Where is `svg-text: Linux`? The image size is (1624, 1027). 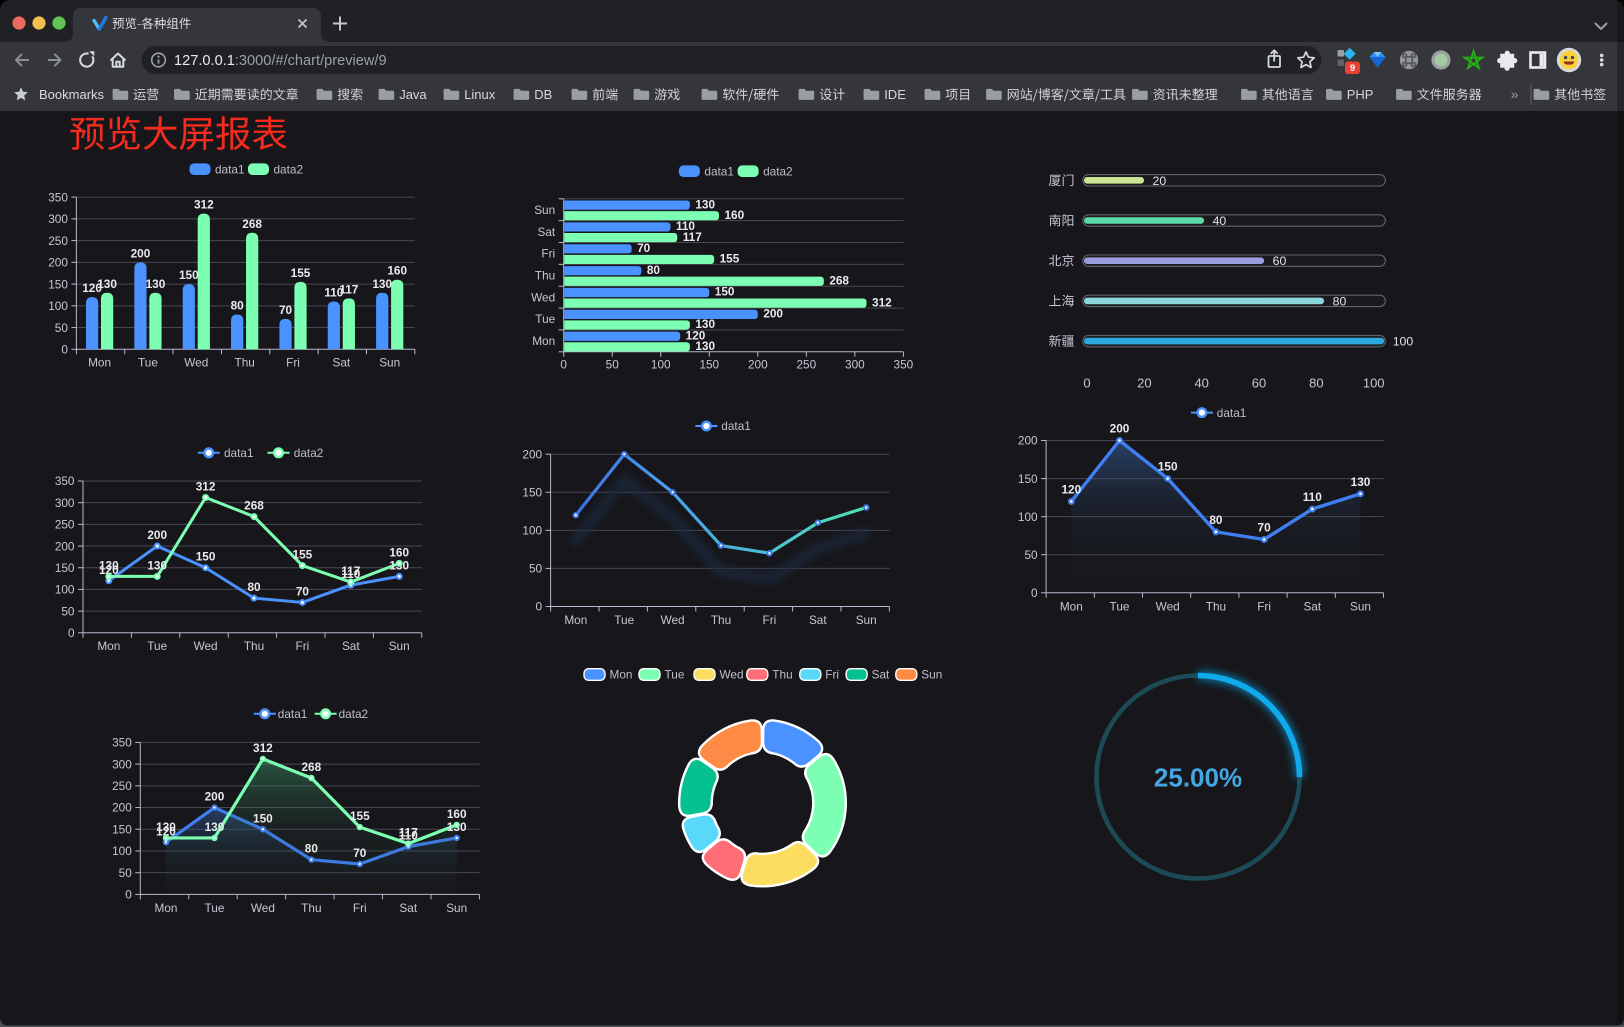 svg-text: Linux is located at coordinates (480, 94).